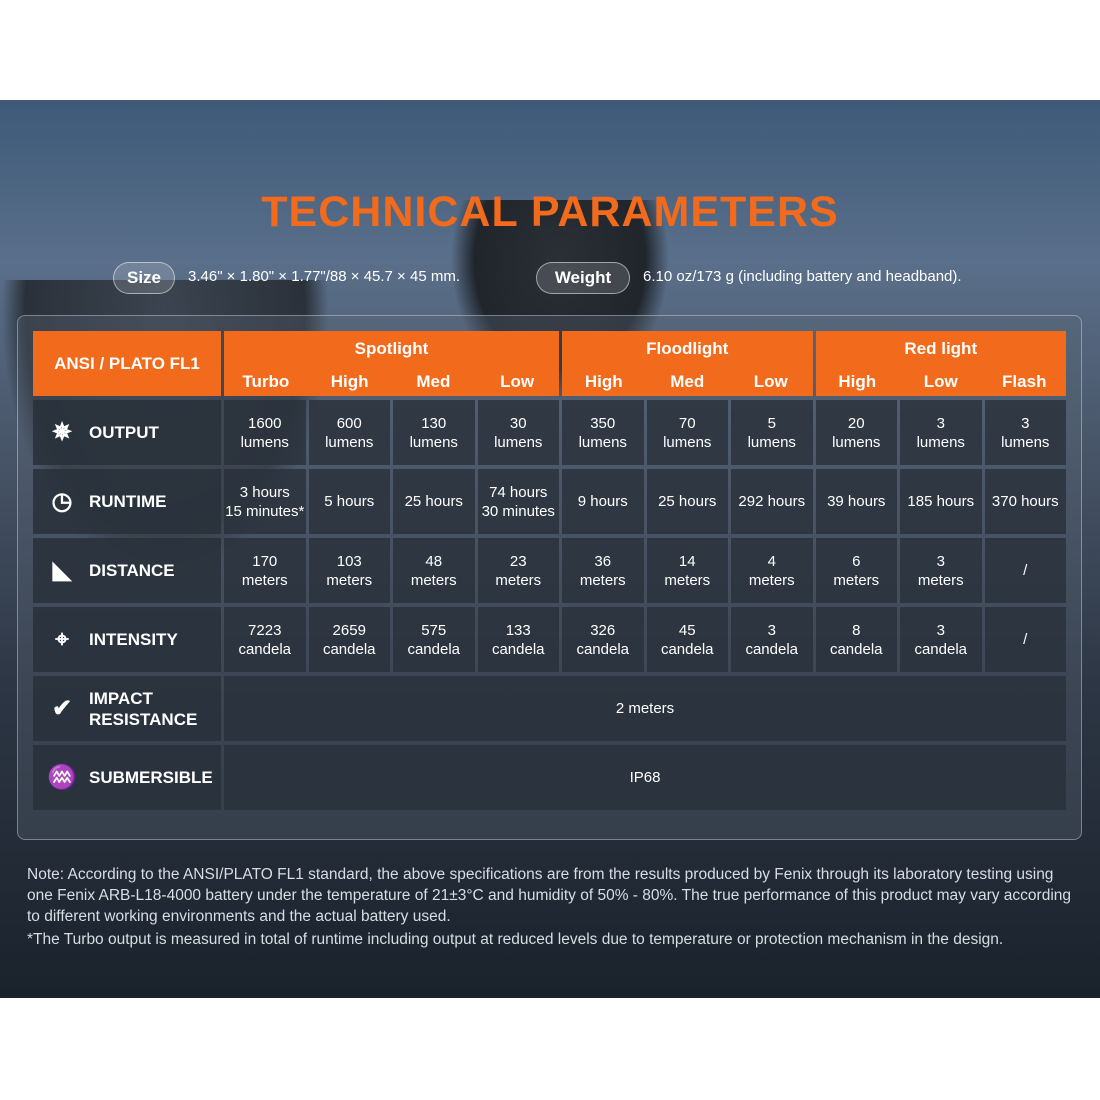 This screenshot has width=1100, height=1100. I want to click on weight-label: Weight, so click(583, 278).